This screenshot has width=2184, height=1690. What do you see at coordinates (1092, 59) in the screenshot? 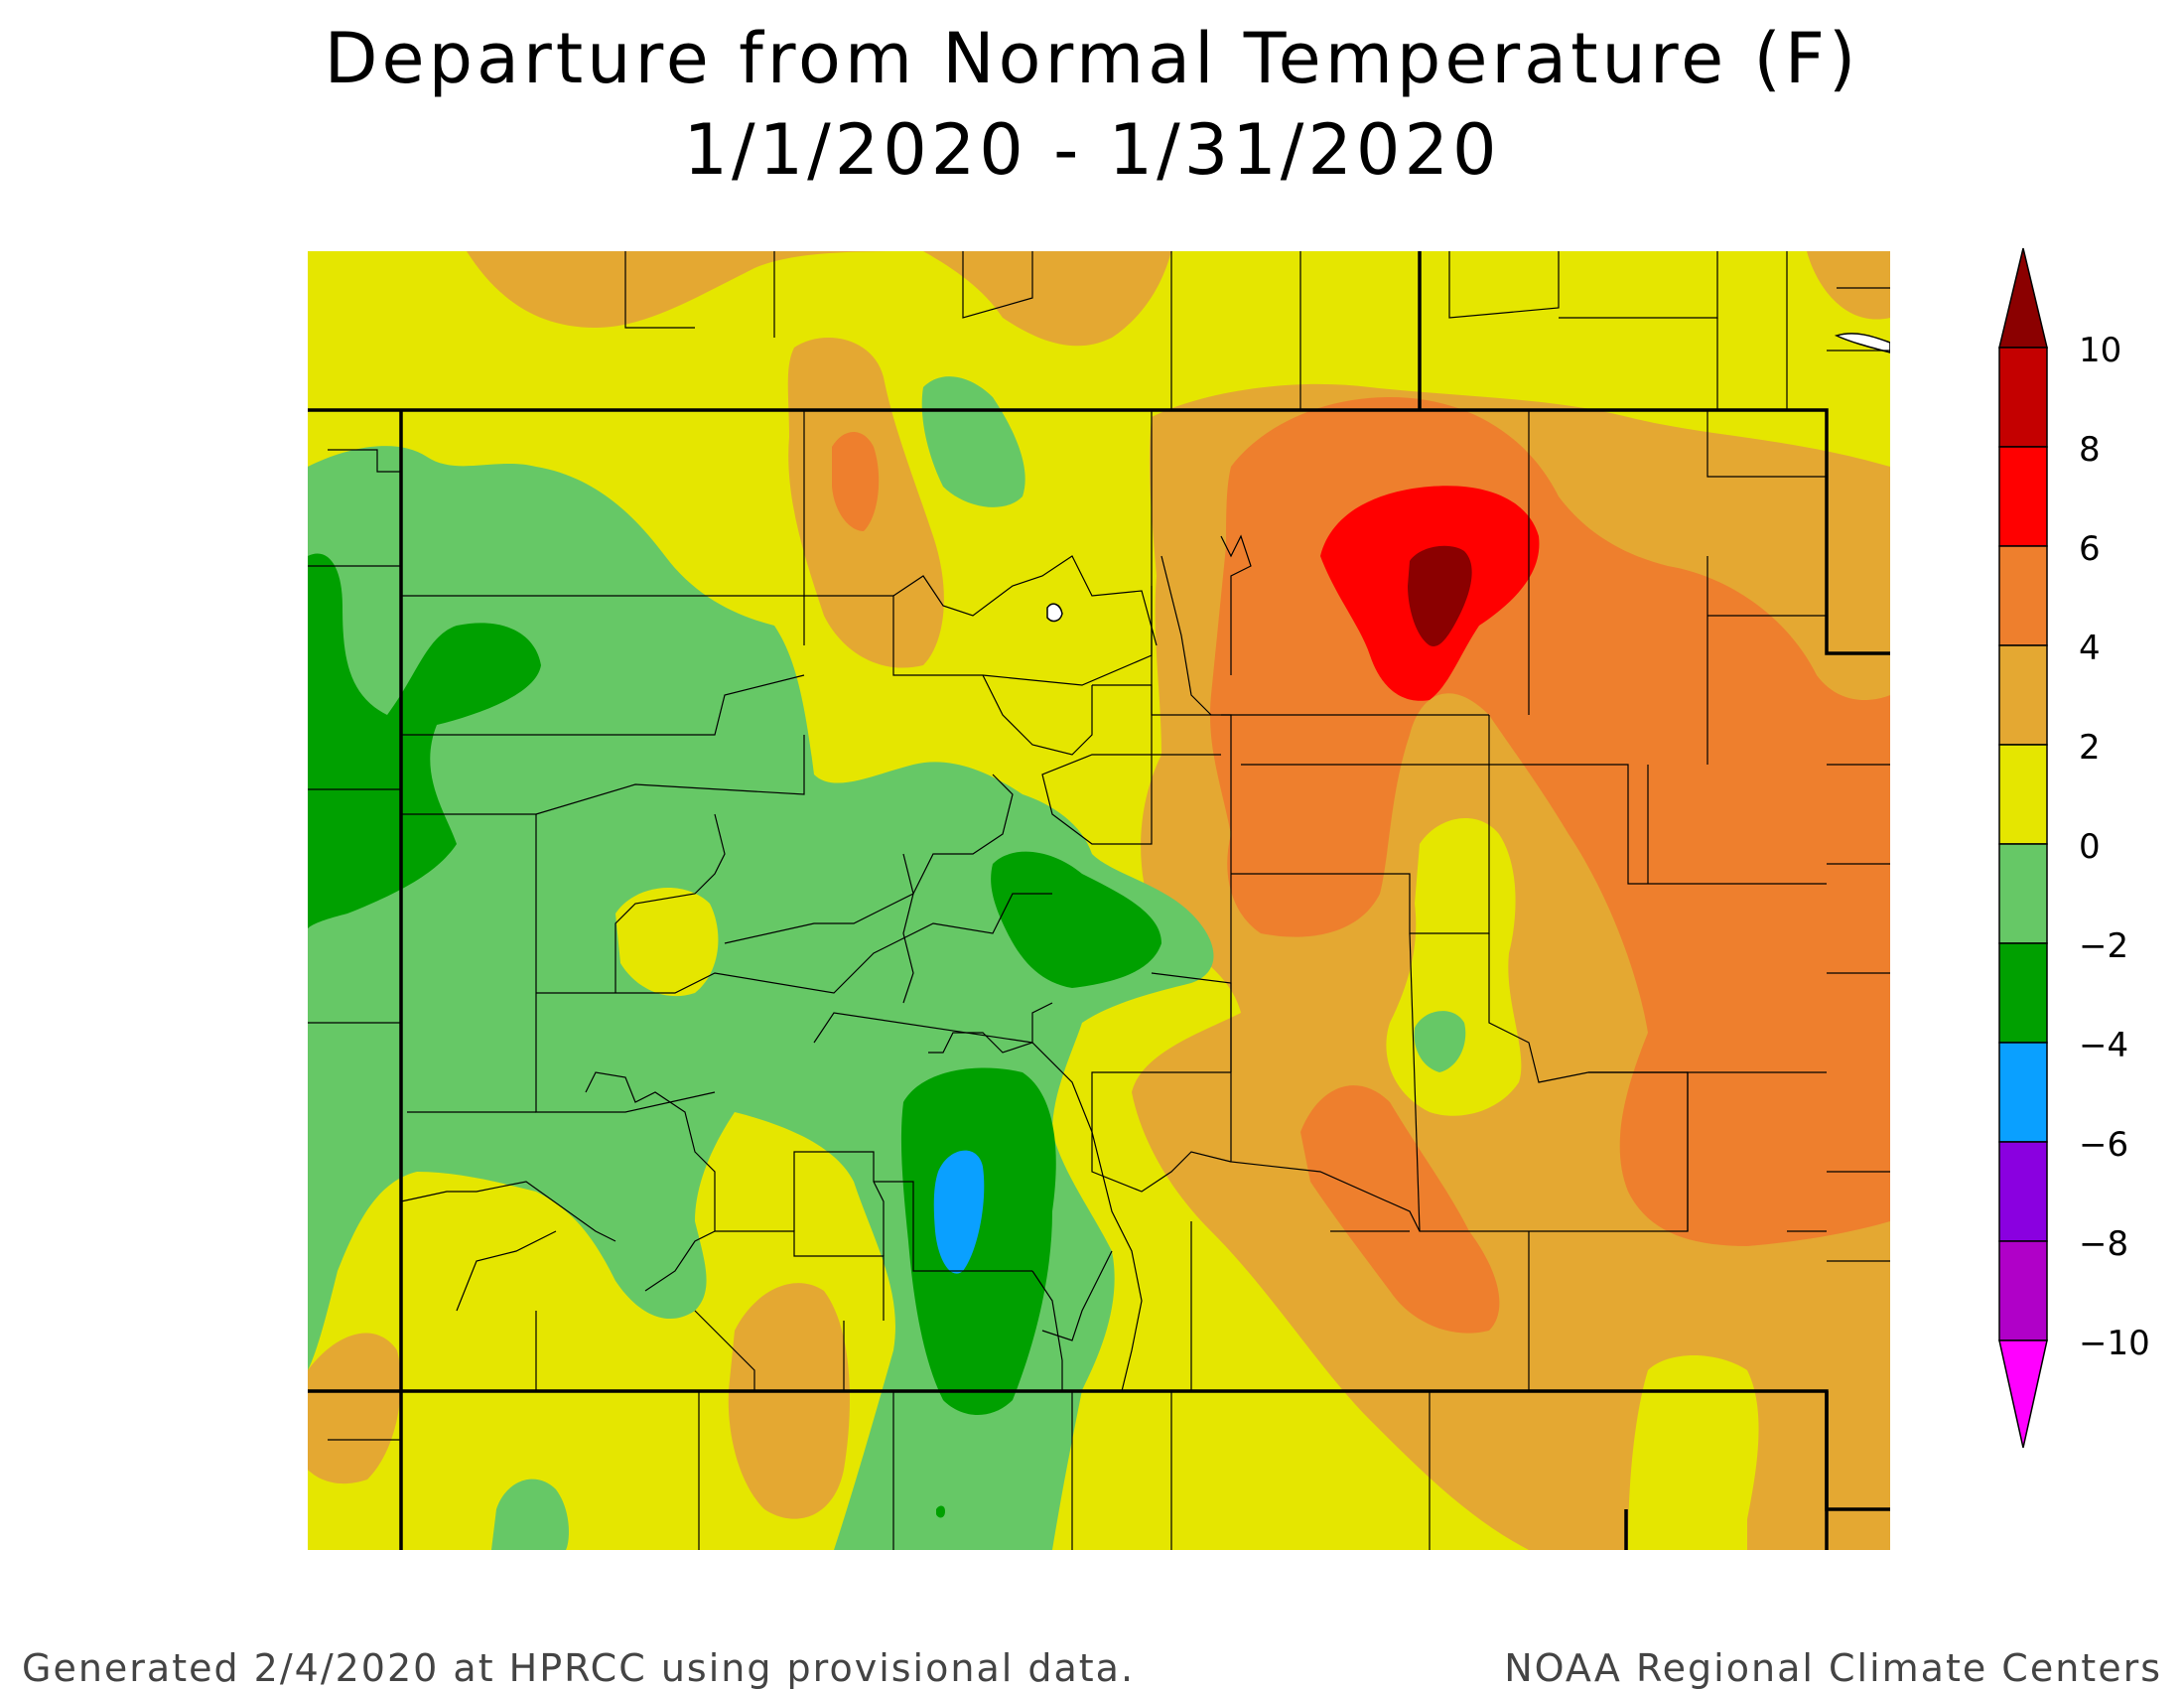
I see `map-title: Departure from Normal Temperature (F)` at bounding box center [1092, 59].